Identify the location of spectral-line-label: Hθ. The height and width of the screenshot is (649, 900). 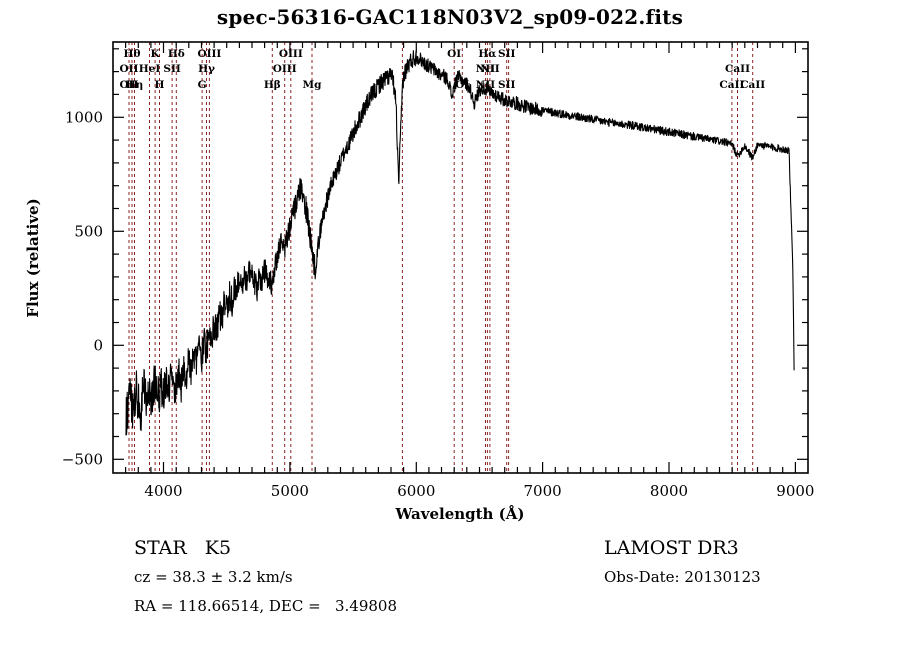
(132, 54).